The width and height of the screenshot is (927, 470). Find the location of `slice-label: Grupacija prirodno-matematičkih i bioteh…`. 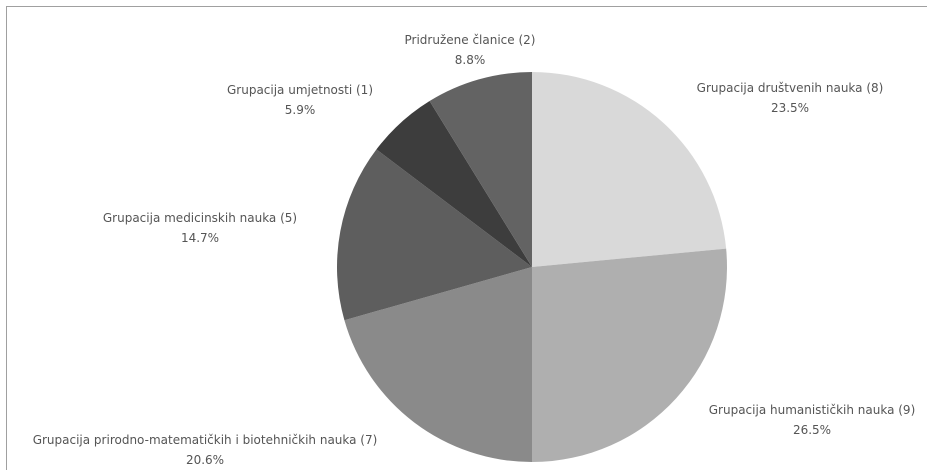

slice-label: Grupacija prirodno-matematičkih i bioteh… is located at coordinates (205, 440).